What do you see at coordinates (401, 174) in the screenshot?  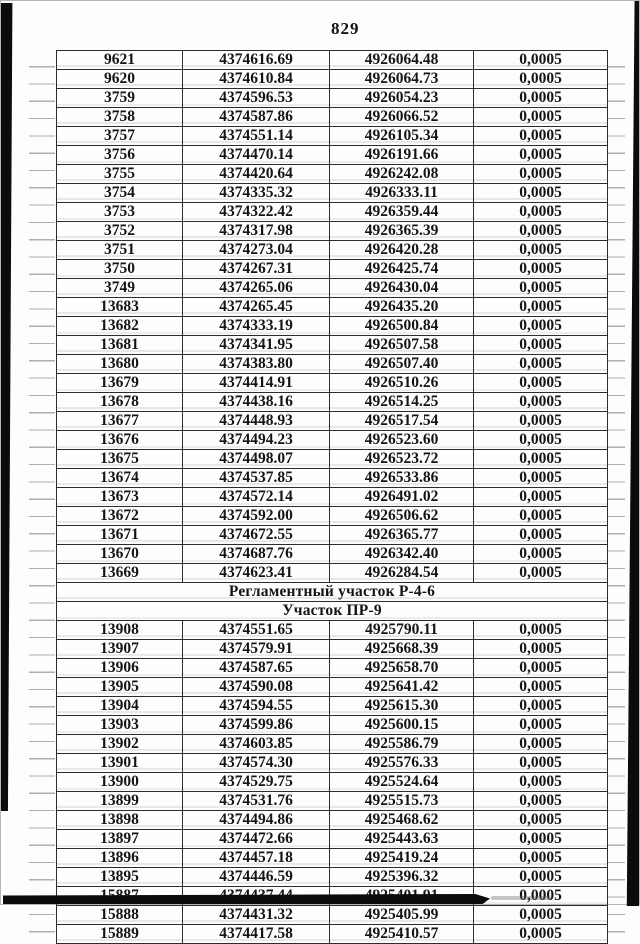 I see `coordinate-y-cell: 4926242.08` at bounding box center [401, 174].